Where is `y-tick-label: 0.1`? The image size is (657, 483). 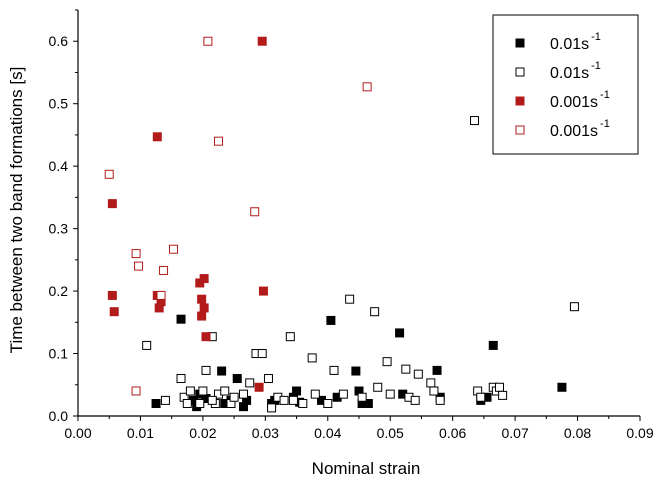
y-tick-label: 0.1 is located at coordinates (59, 354).